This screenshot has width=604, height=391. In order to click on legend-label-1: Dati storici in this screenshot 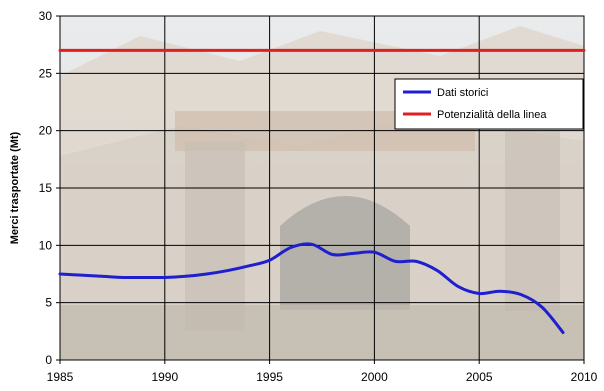, I will do `click(462, 93)`.